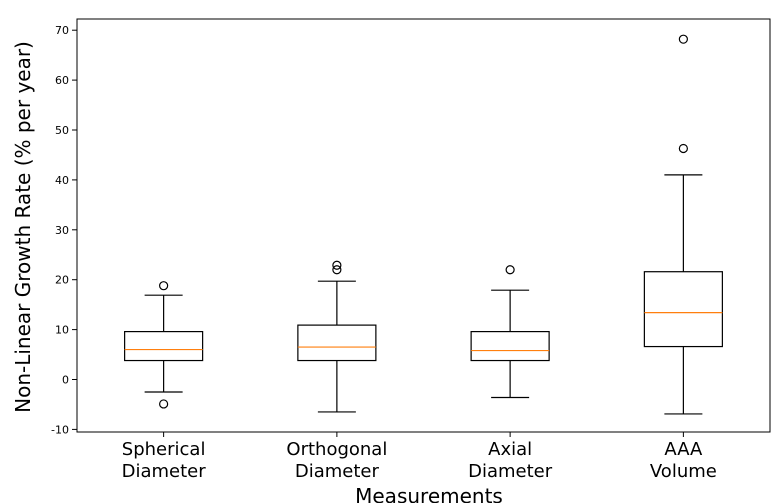 This screenshot has height=503, width=771. What do you see at coordinates (429, 493) in the screenshot?
I see `x-axis-title: Measurements` at bounding box center [429, 493].